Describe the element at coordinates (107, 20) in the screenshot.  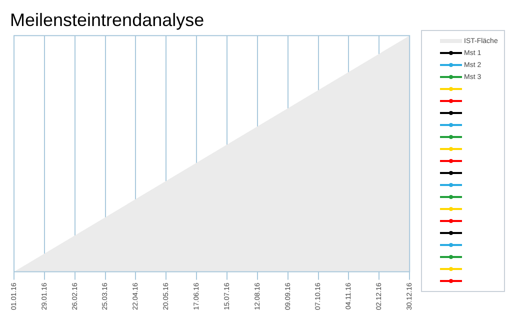
I see `chart-title: Meilensteintrendanalyse` at that location.